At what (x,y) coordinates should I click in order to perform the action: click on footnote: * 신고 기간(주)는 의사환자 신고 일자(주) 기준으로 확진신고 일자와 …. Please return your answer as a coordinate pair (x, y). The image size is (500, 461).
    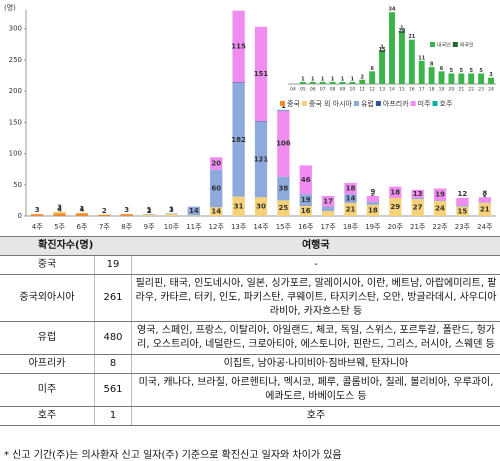
    Looking at the image, I should click on (173, 453).